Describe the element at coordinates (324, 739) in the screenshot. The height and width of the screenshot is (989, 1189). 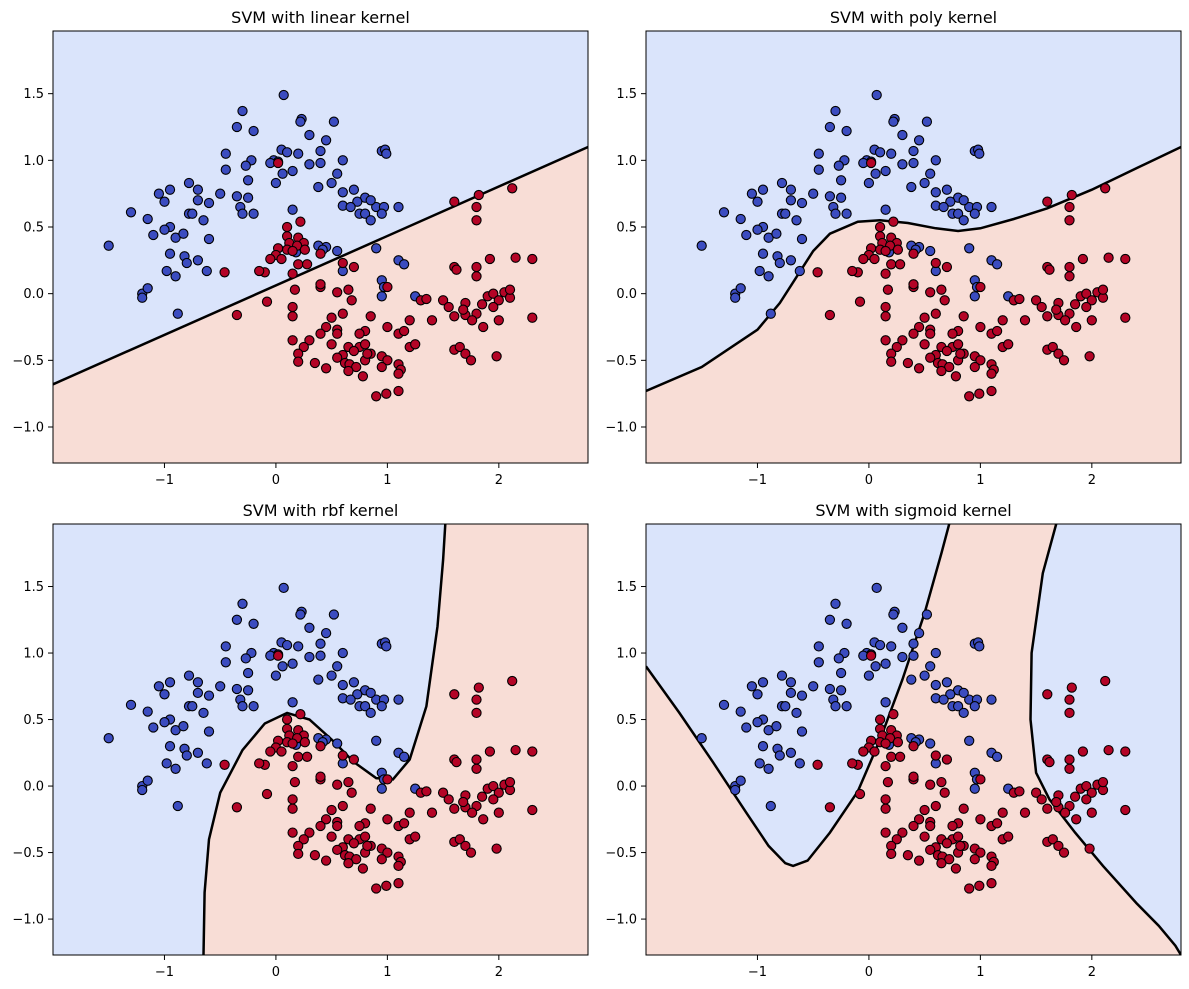
I see `decision-boundary` at that location.